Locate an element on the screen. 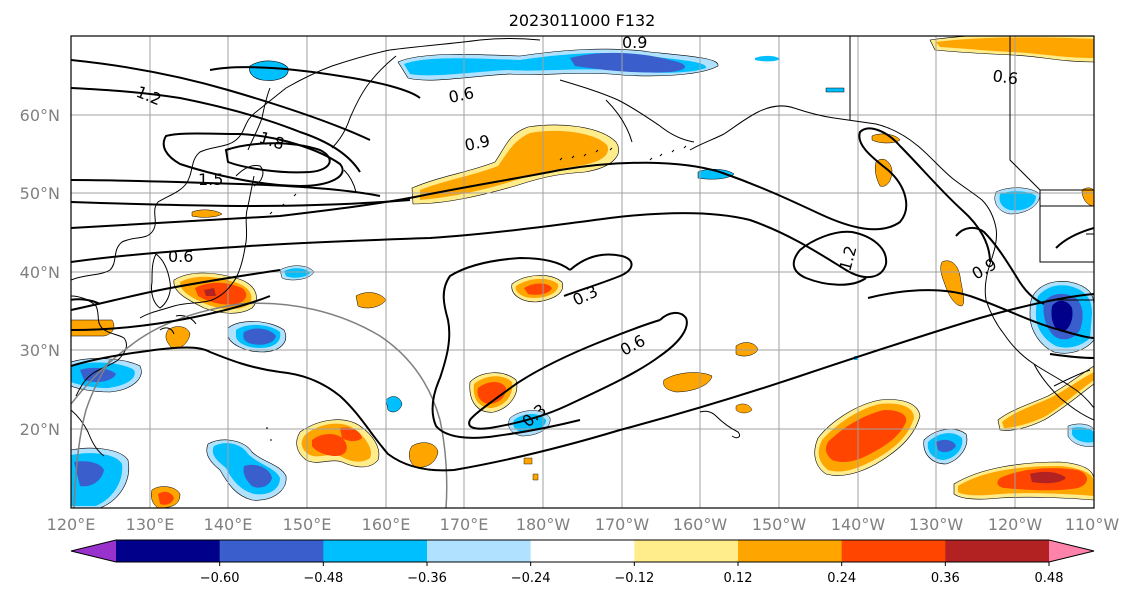  colorbar-tick-label: −0.12 is located at coordinates (634, 578).